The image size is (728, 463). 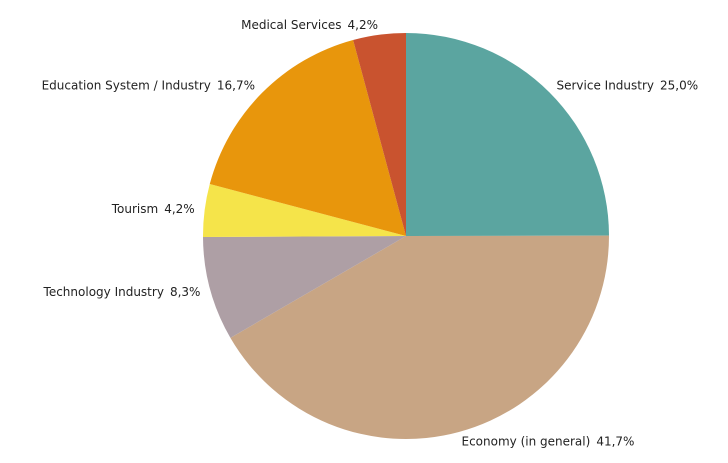 I want to click on value-label: 41,7%, so click(x=615, y=441).